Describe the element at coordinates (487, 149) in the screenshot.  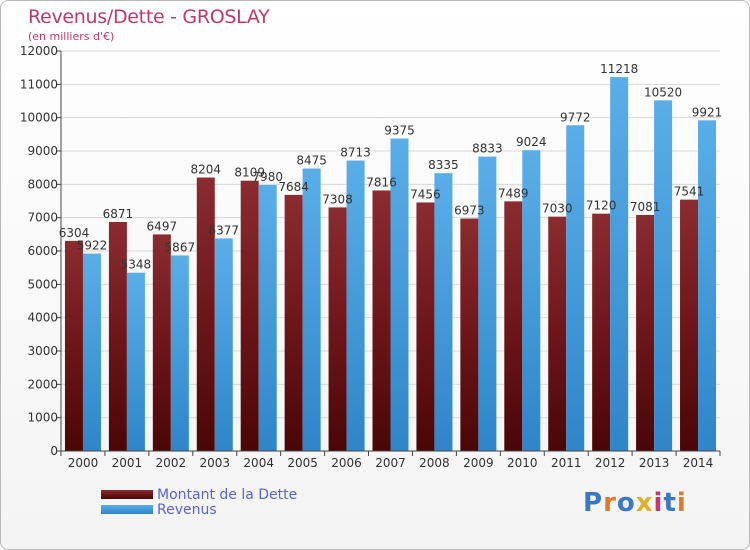
I see `data-label-revenus: 8833` at that location.